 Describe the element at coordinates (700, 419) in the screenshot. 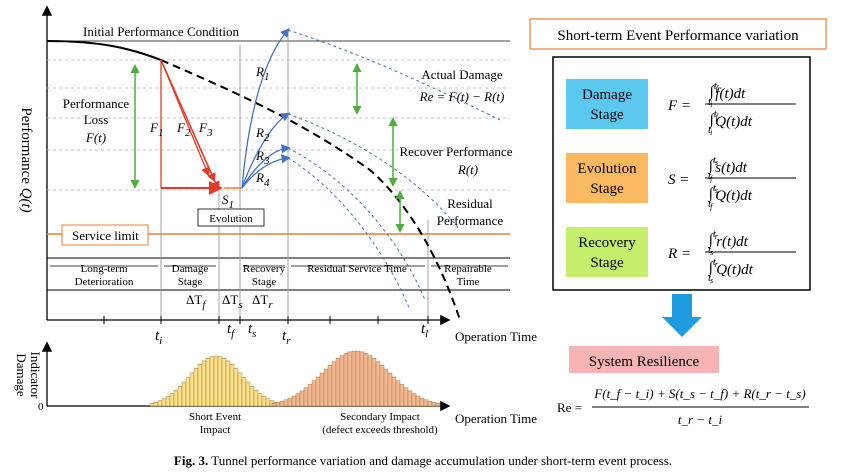

I see `resilience-denominator: t_r − t_i` at that location.